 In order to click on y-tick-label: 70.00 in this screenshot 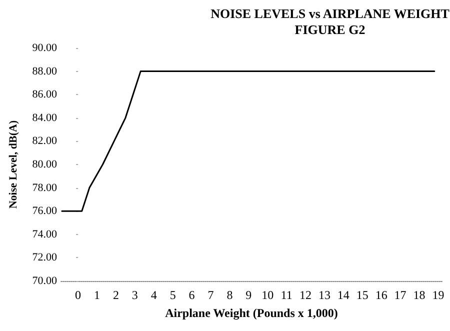, I will do `click(45, 281)`.